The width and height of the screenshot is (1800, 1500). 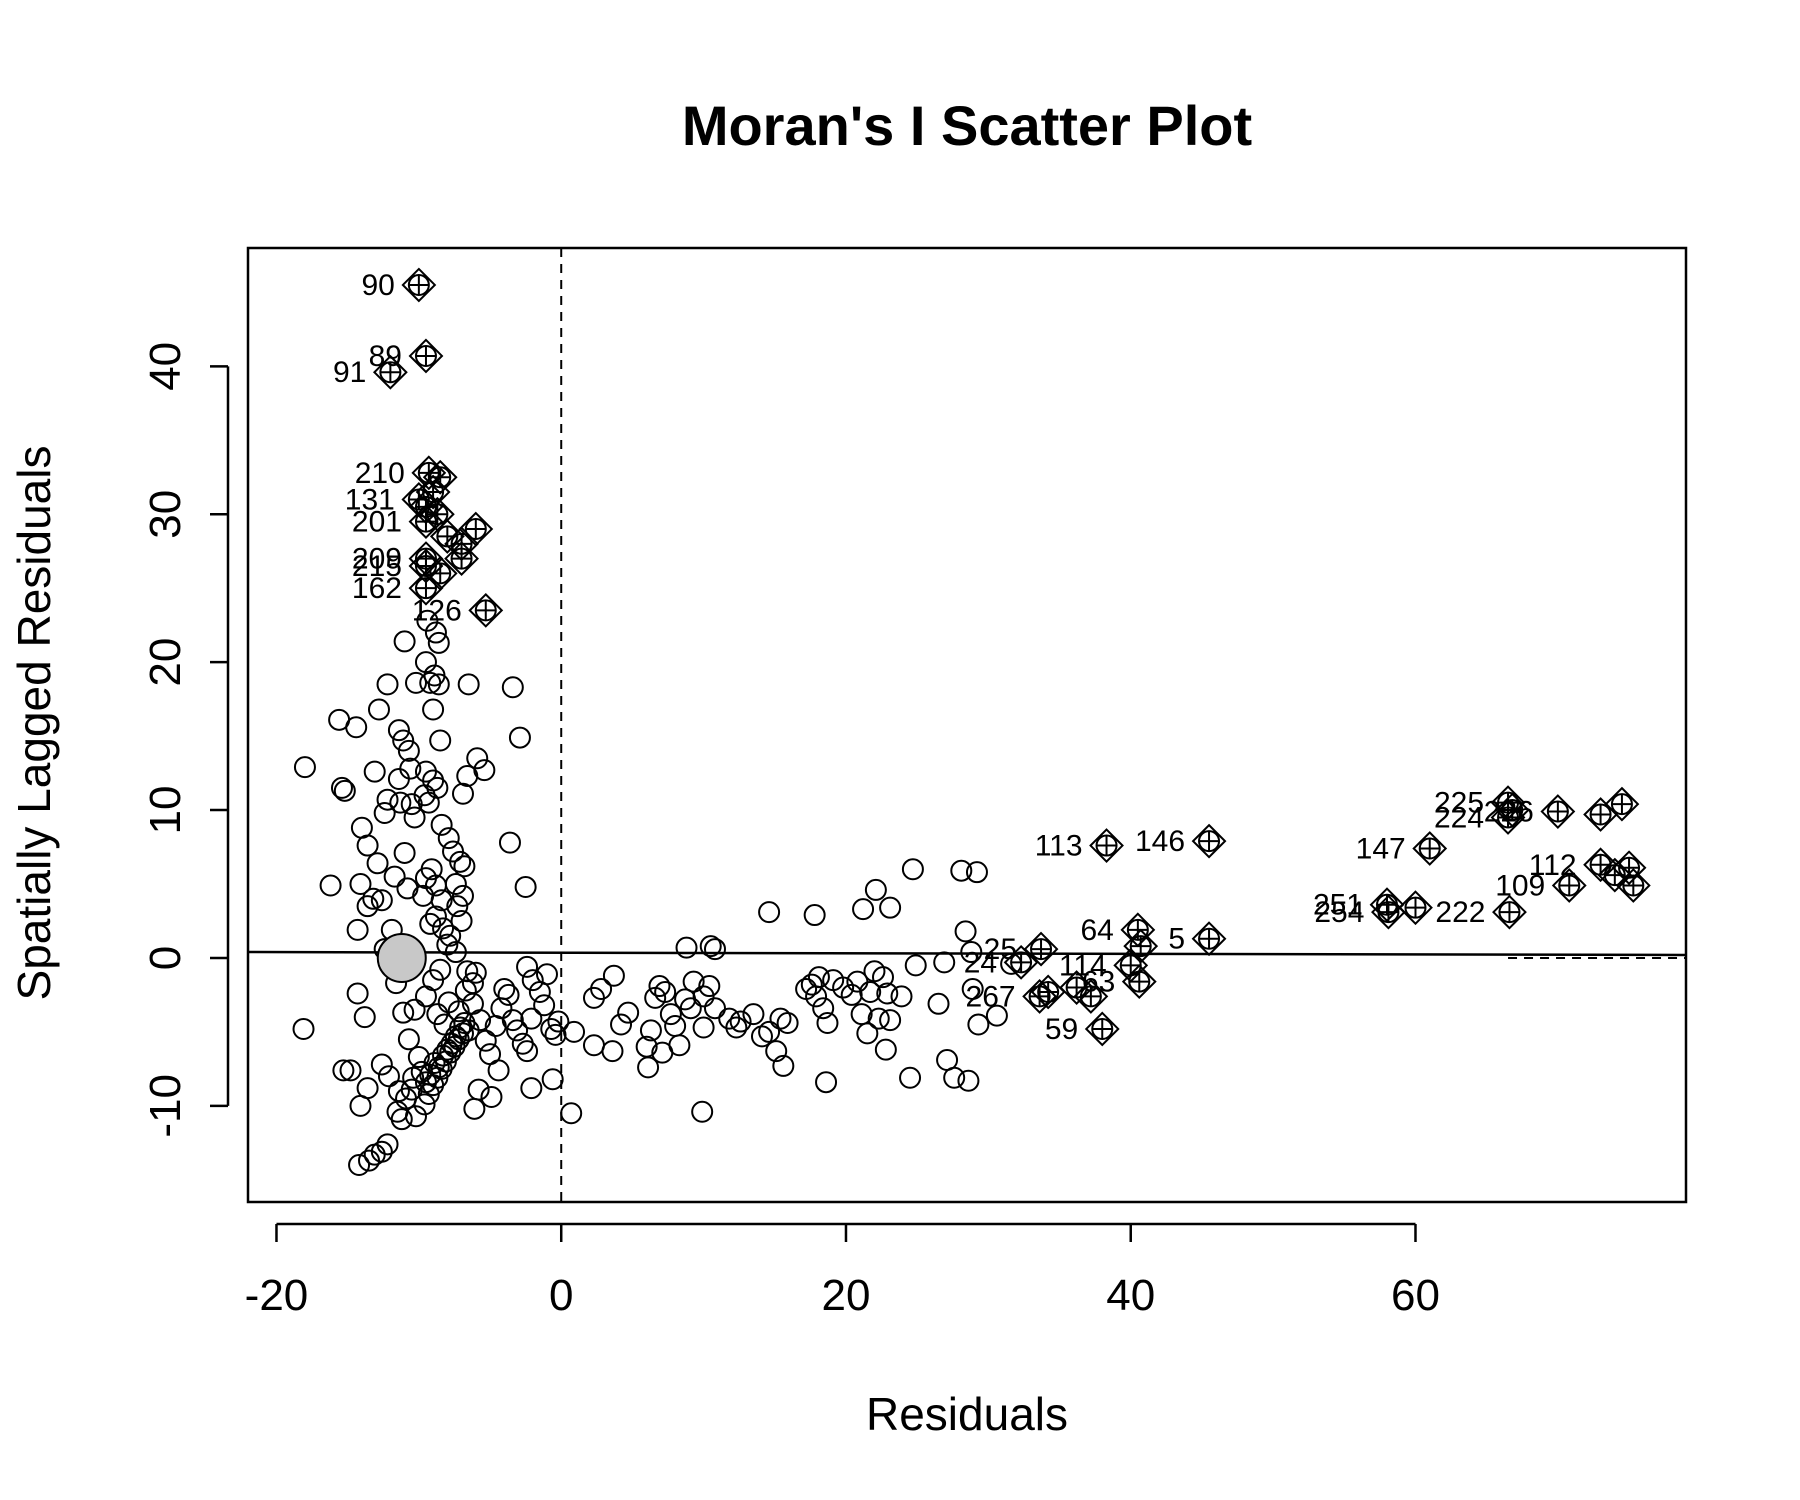 I want to click on y-axis-label: Spatially Lagged Residuals, so click(x=34, y=723).